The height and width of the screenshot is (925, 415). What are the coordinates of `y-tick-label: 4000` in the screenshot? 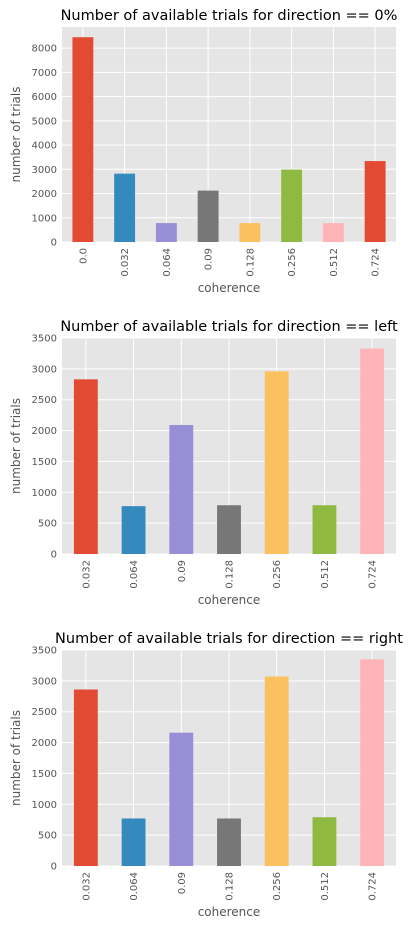 It's located at (44, 146).